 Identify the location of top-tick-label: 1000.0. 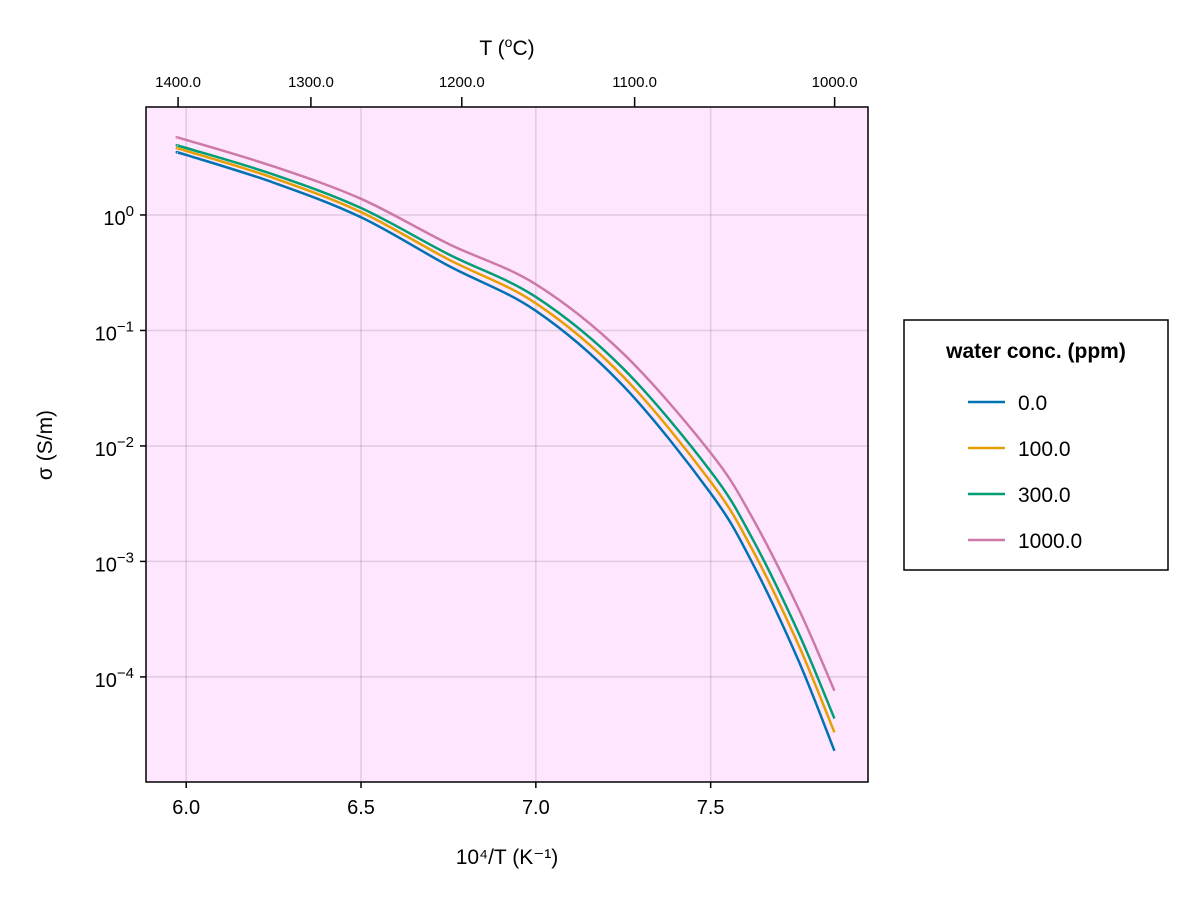
(835, 82).